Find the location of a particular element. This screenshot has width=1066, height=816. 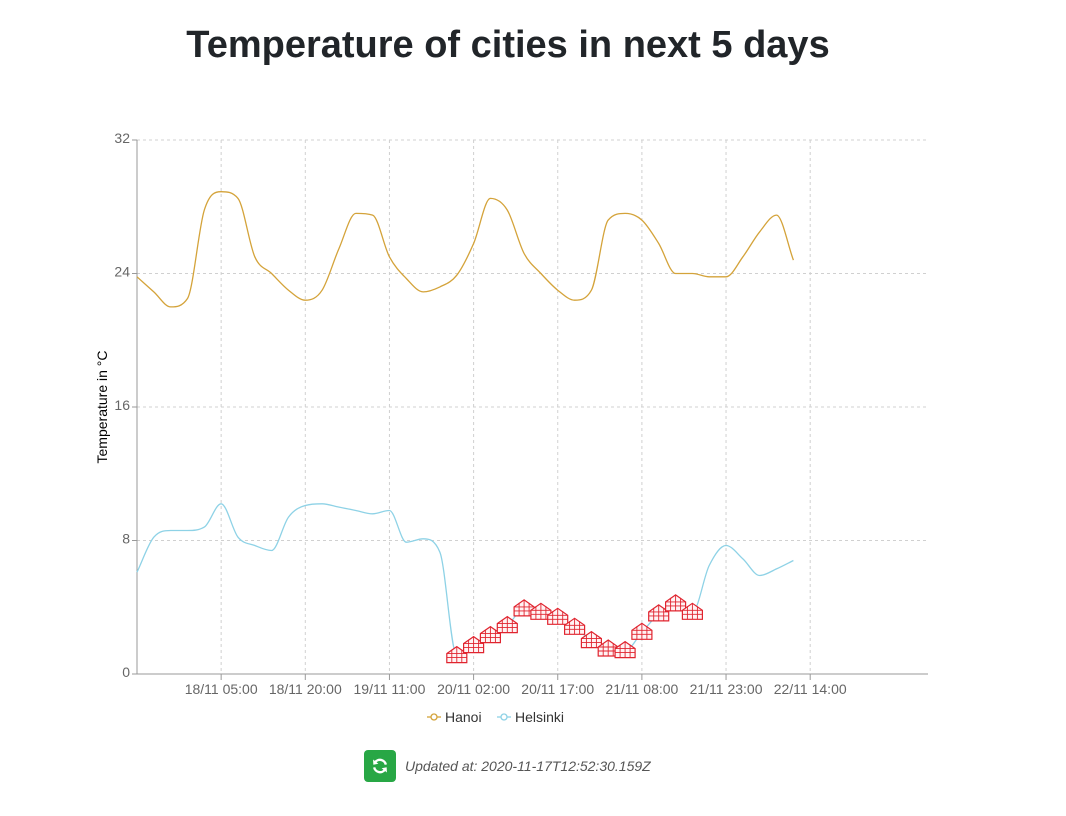

legend-item-helsinki: Helsinki is located at coordinates (530, 717).